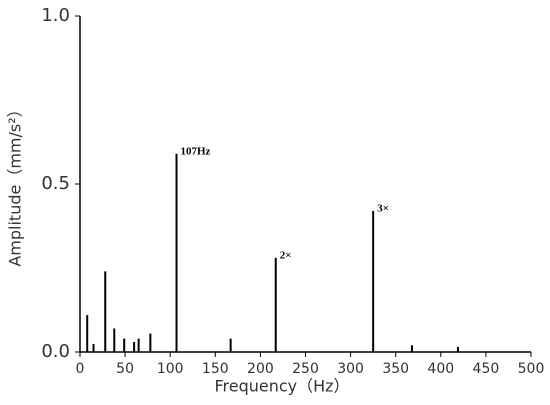  Describe the element at coordinates (196, 151) in the screenshot. I see `annotation: 107Hz` at that location.